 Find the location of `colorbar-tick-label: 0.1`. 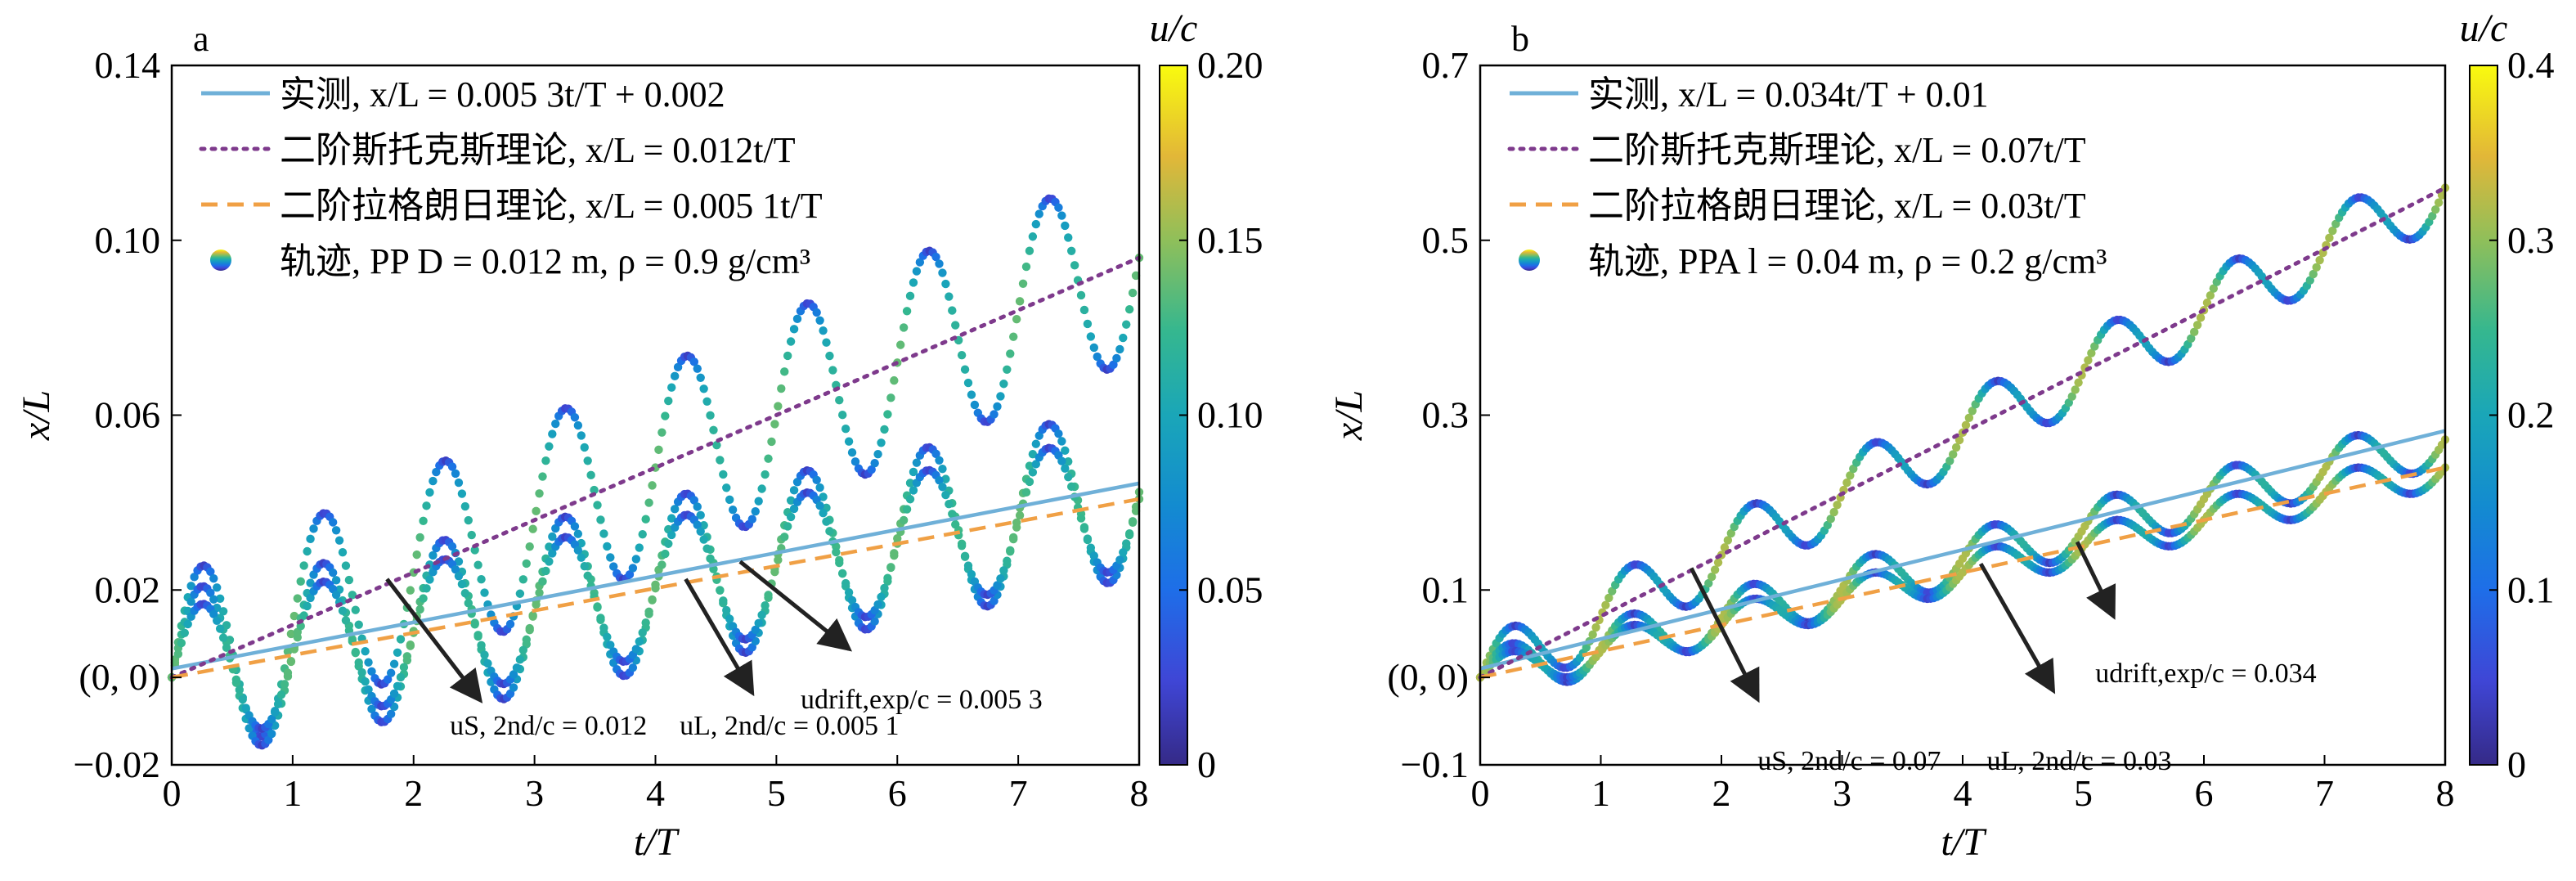

colorbar-tick-label: 0.1 is located at coordinates (2531, 589).